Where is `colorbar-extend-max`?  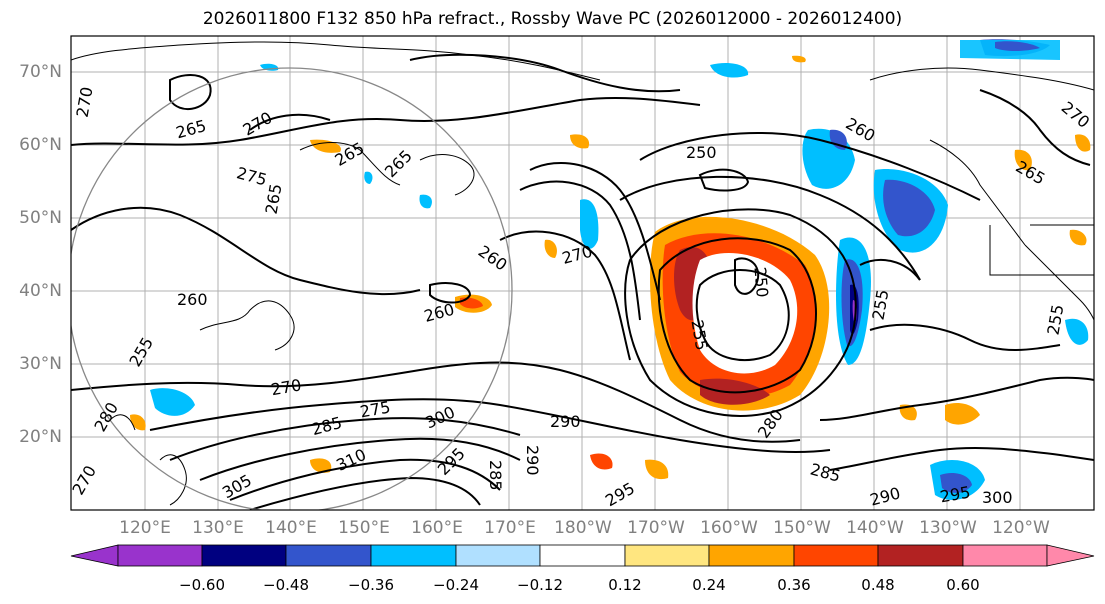
colorbar-extend-max is located at coordinates (1070, 555).